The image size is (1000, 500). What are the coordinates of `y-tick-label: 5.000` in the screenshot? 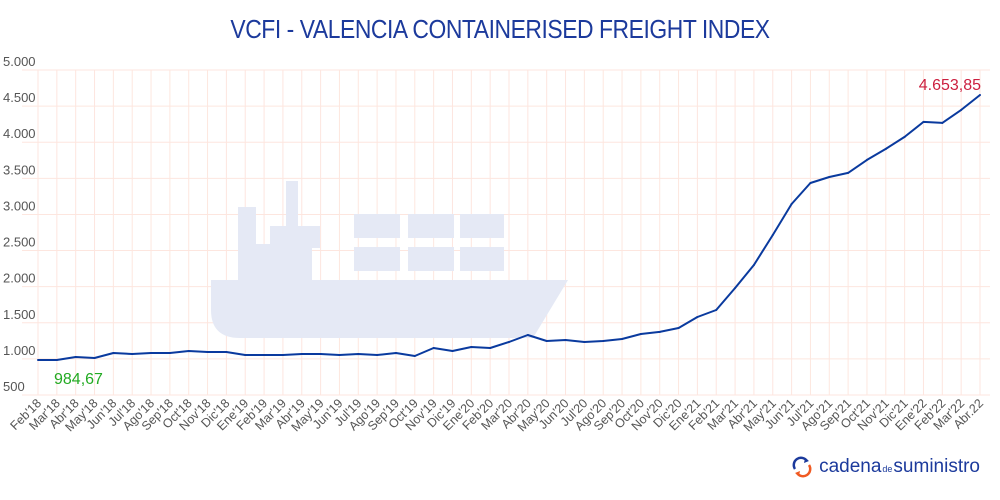 It's located at (19, 61).